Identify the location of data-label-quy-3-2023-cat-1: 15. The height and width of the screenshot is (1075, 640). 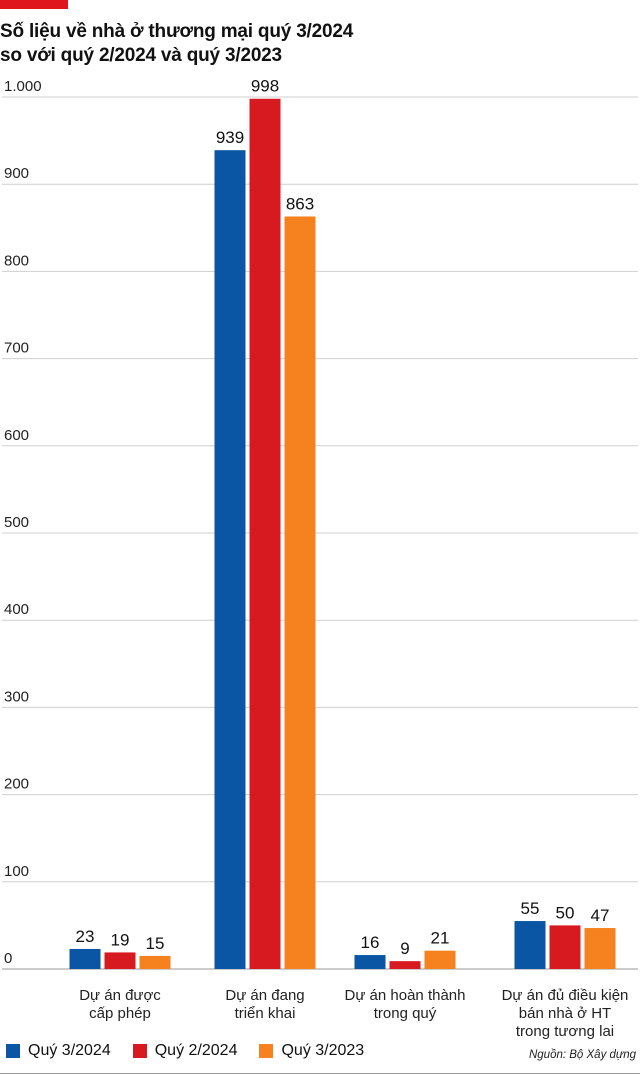
(155, 943).